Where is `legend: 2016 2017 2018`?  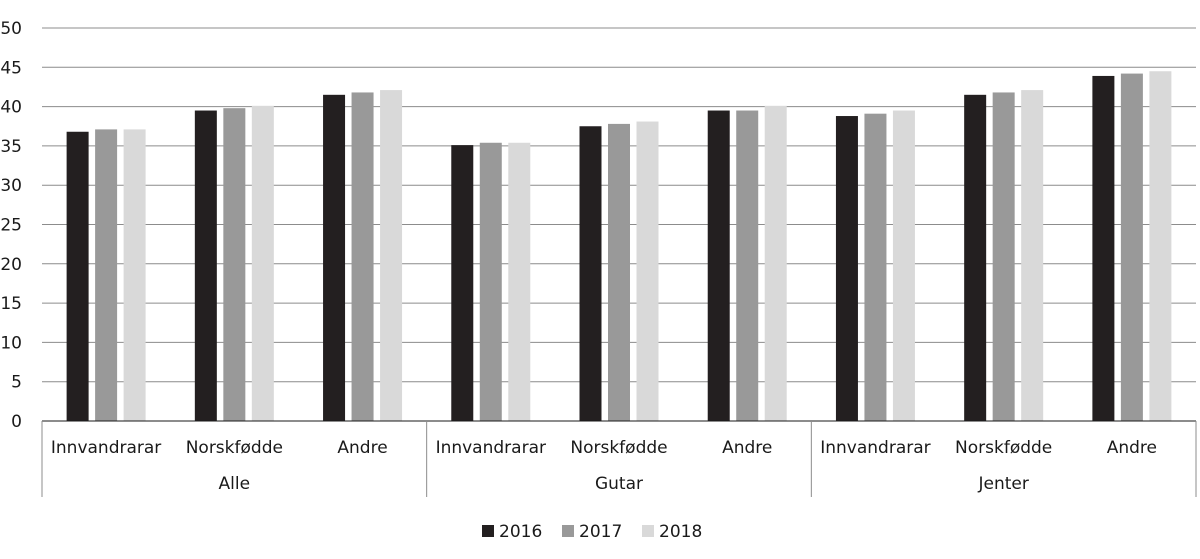
legend: 2016 2017 2018 is located at coordinates (592, 532).